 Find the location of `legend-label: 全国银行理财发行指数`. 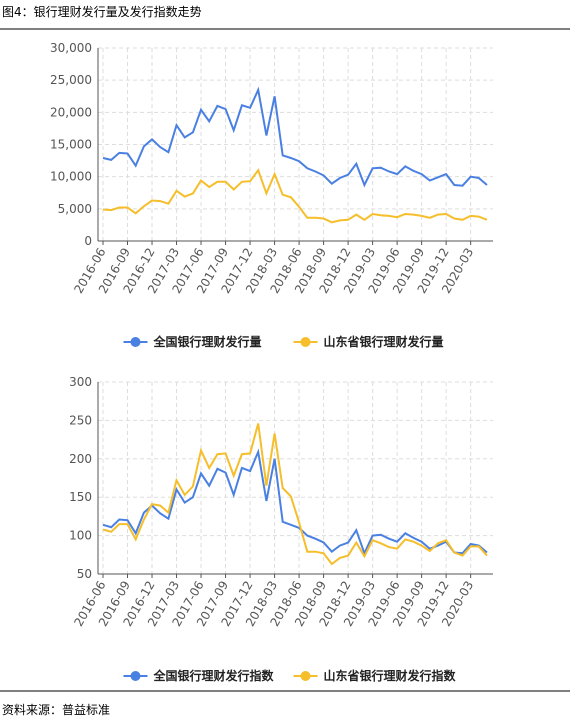

legend-label: 全国银行理财发行指数 is located at coordinates (214, 675).